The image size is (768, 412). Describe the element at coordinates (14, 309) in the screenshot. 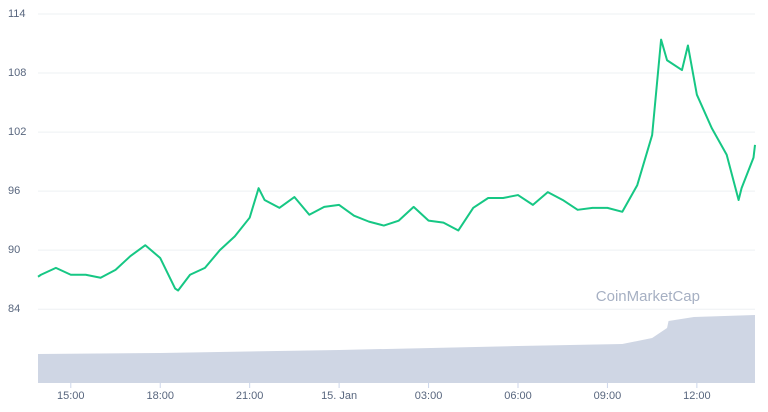

I see `y-tick-label: 84` at that location.